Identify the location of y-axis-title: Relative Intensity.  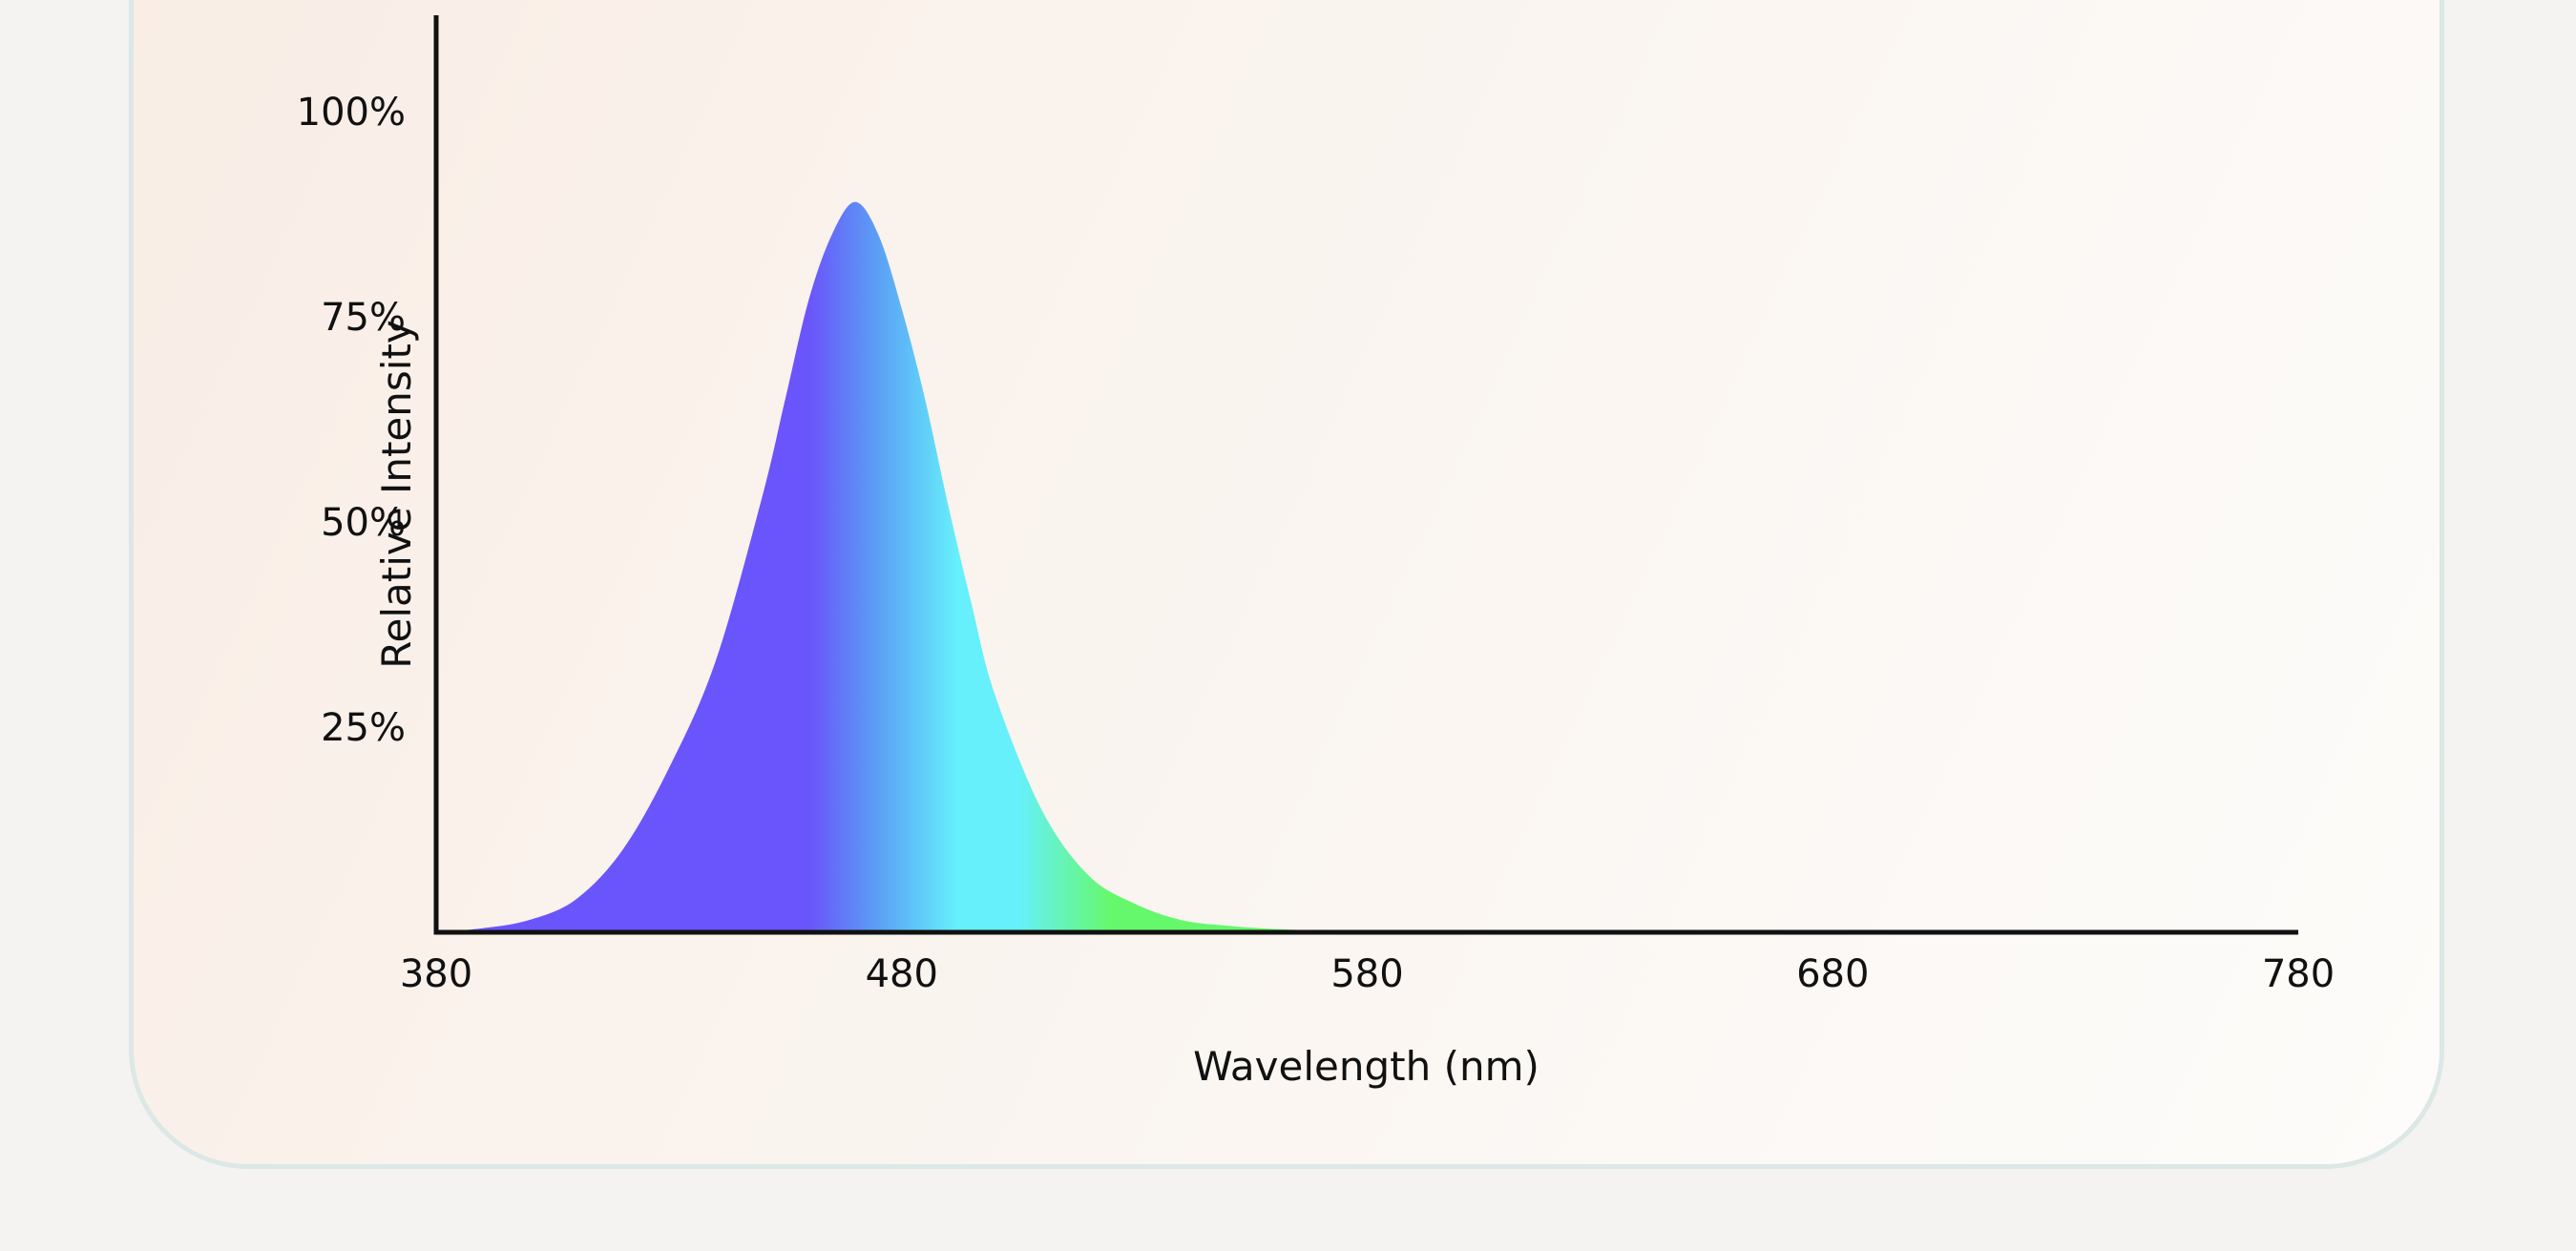
(396, 494).